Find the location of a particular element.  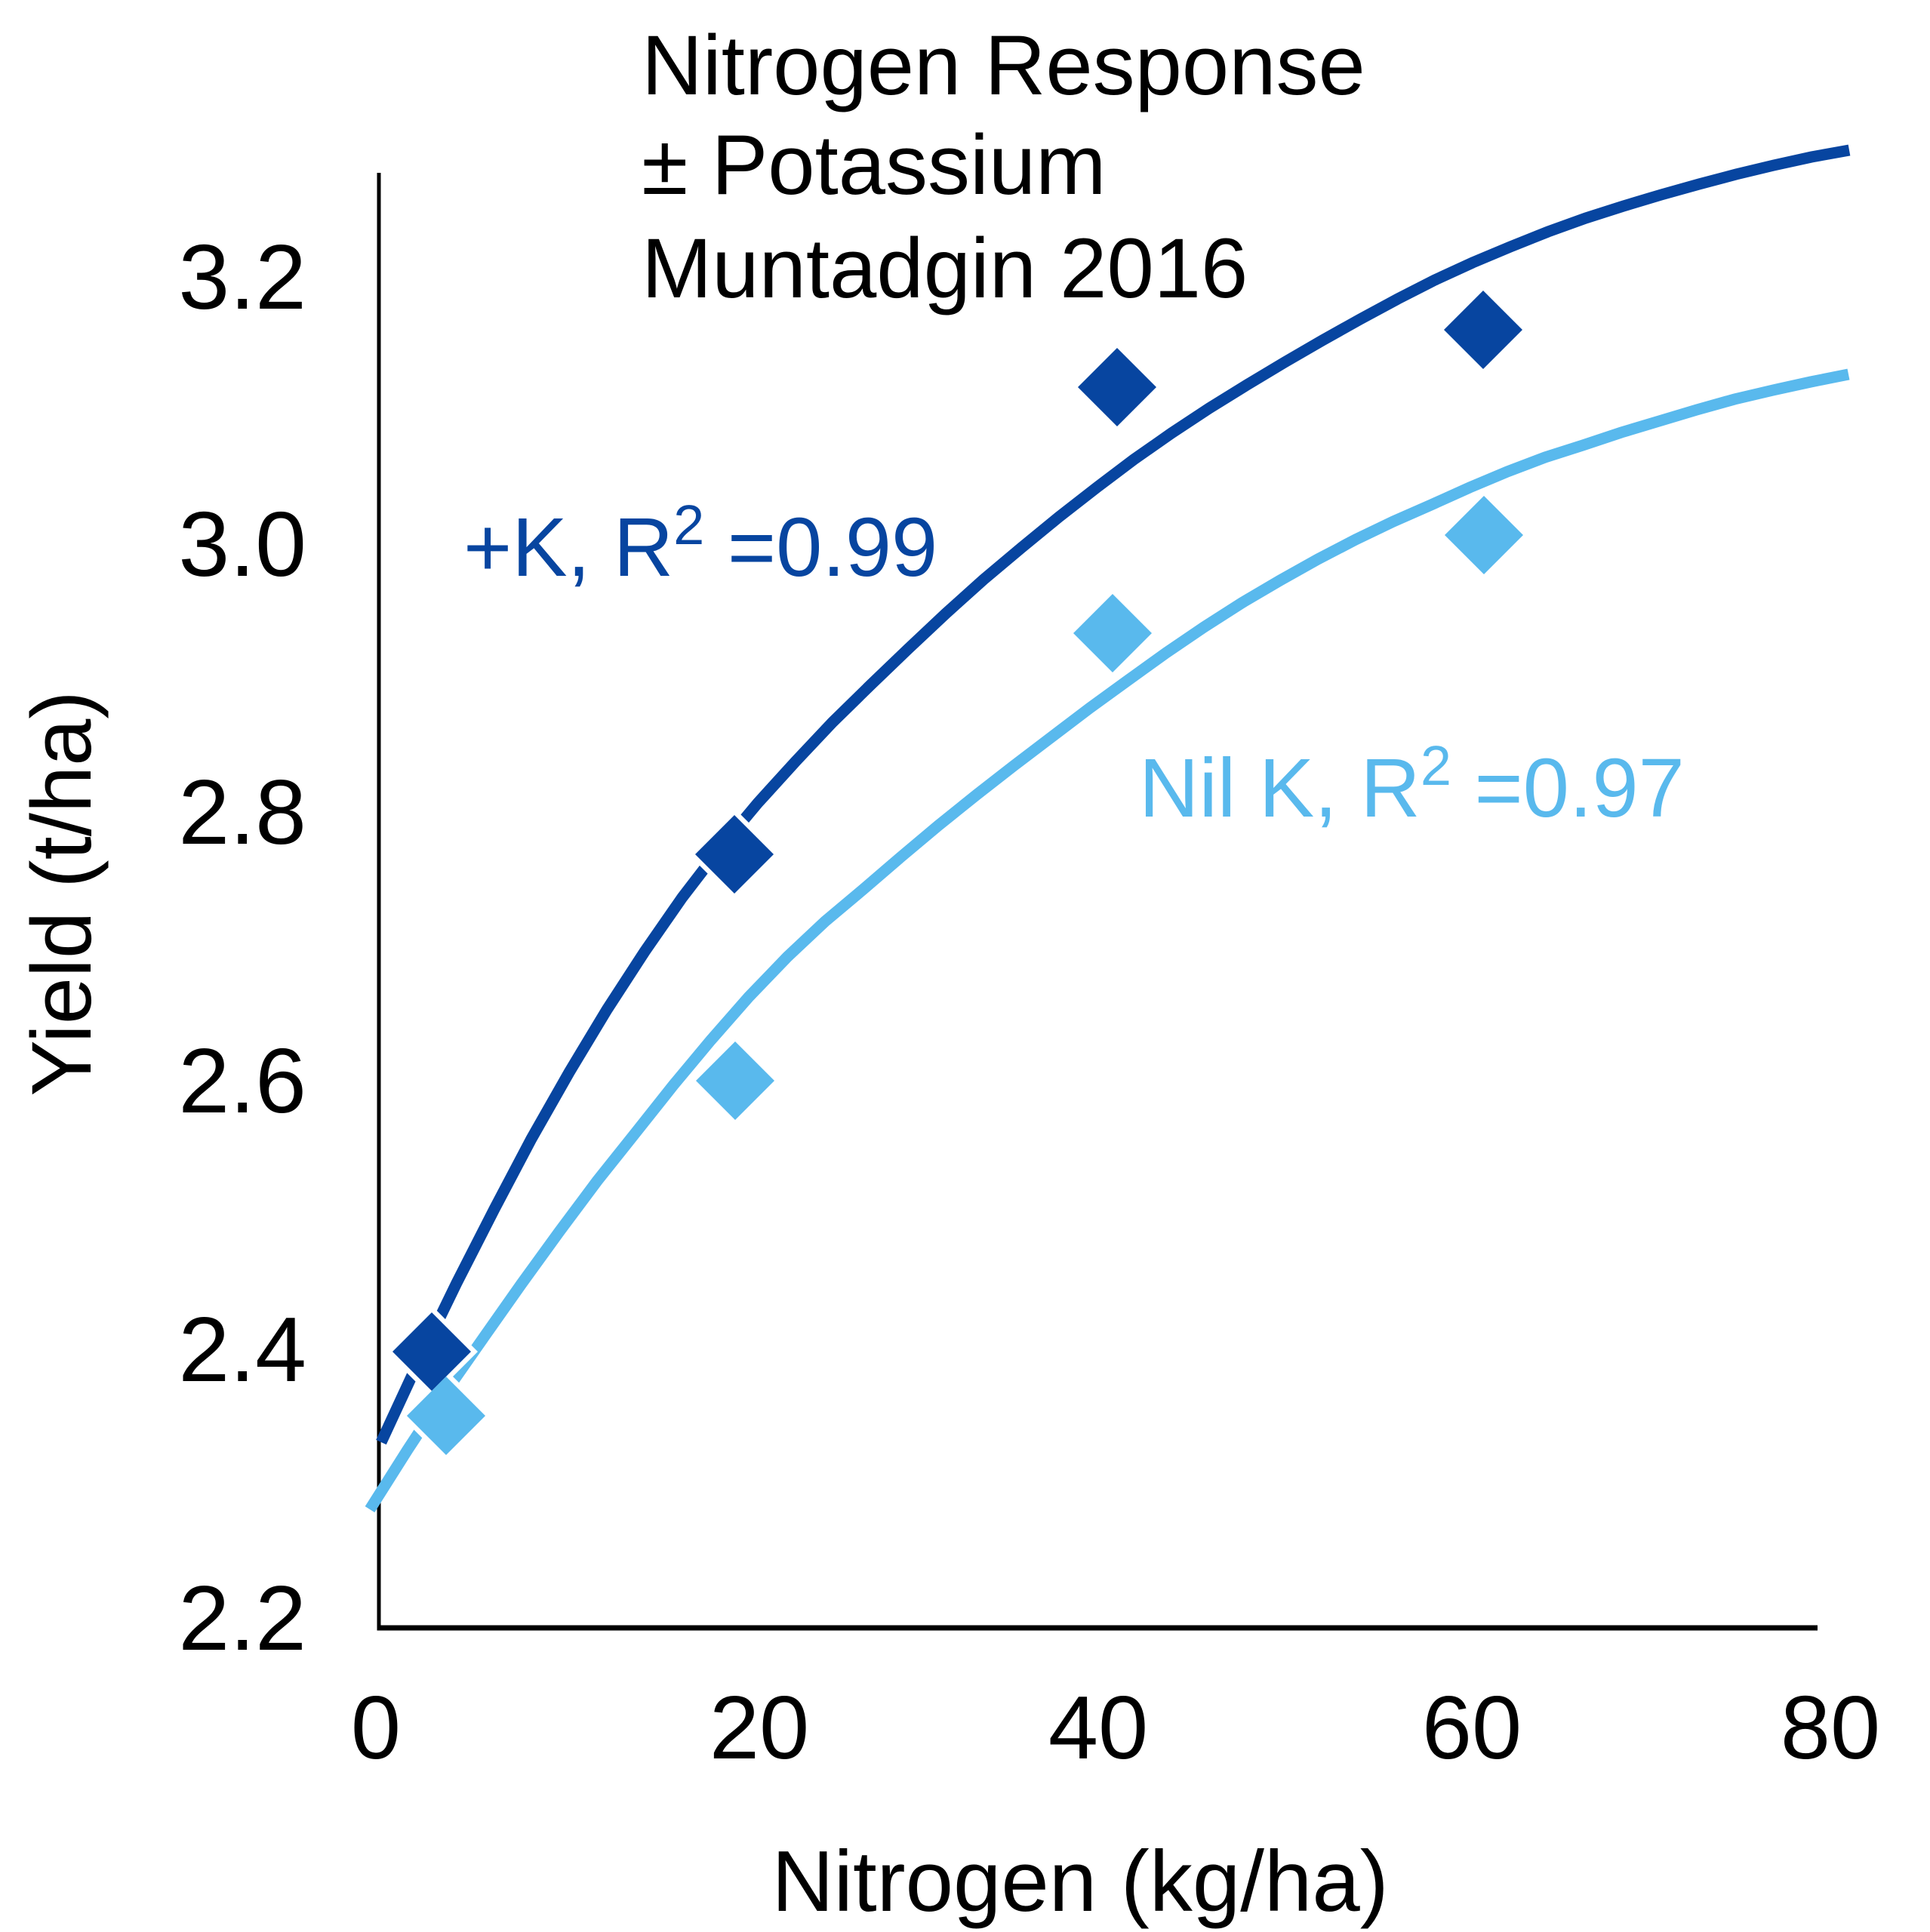

svg-text: 40 is located at coordinates (1098, 1728).